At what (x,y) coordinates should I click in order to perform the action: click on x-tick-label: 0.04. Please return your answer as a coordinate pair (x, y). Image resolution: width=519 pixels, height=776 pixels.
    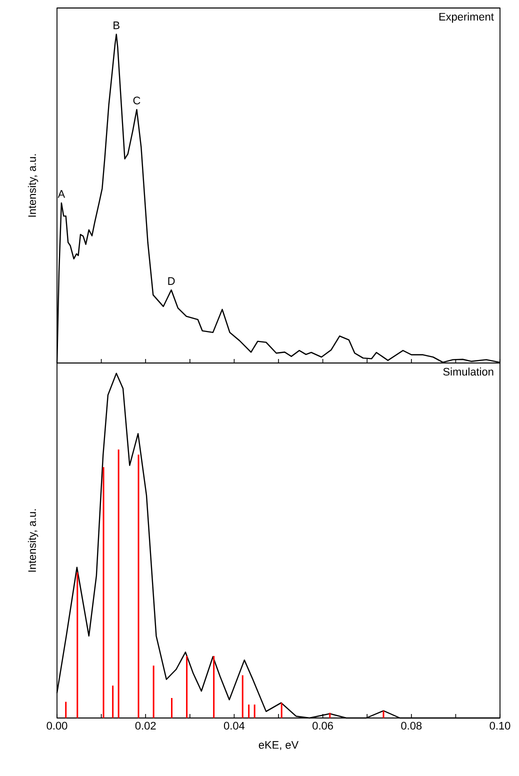
    Looking at the image, I should click on (234, 726).